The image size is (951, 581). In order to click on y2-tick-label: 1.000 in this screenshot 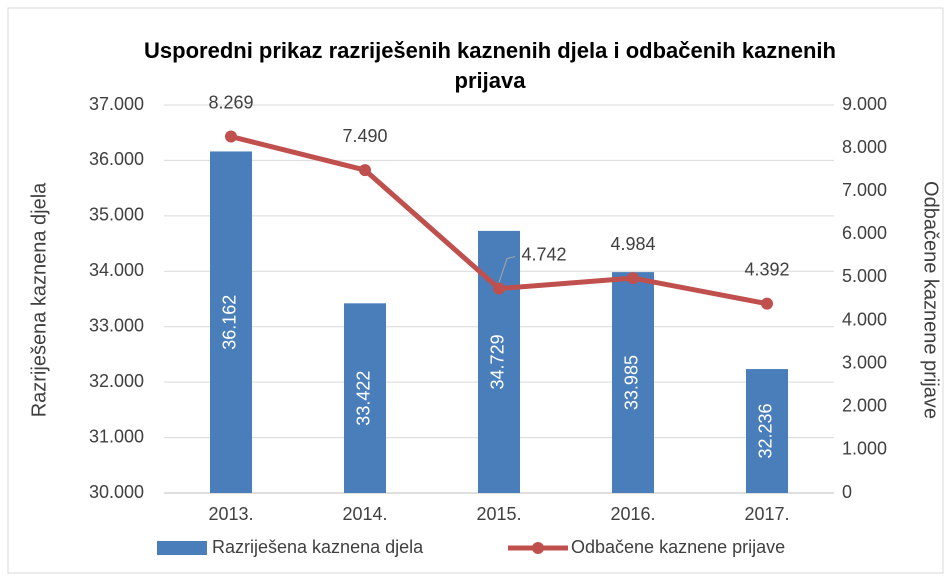, I will do `click(864, 449)`.